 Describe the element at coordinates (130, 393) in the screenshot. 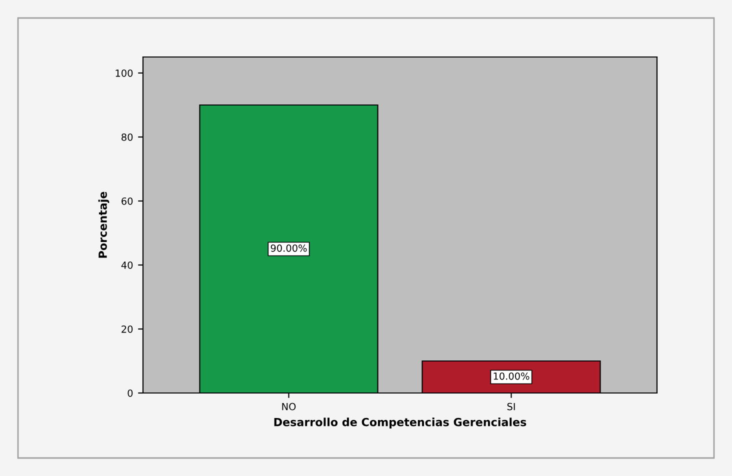

I see `y-tick-label: 0` at that location.